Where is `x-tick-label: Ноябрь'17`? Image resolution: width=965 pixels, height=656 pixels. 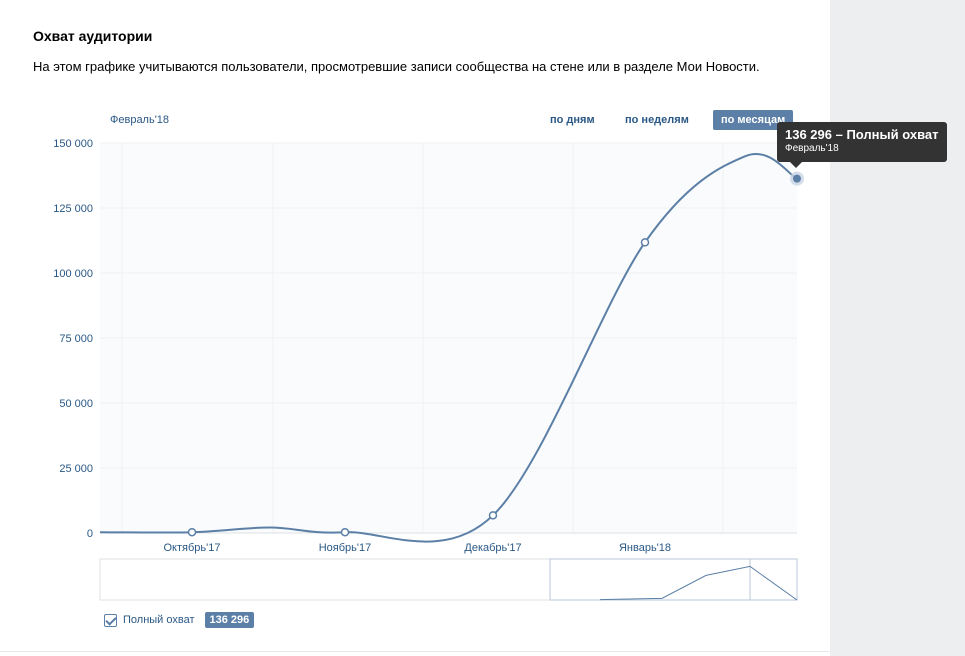 x-tick-label: Ноябрь'17 is located at coordinates (345, 548).